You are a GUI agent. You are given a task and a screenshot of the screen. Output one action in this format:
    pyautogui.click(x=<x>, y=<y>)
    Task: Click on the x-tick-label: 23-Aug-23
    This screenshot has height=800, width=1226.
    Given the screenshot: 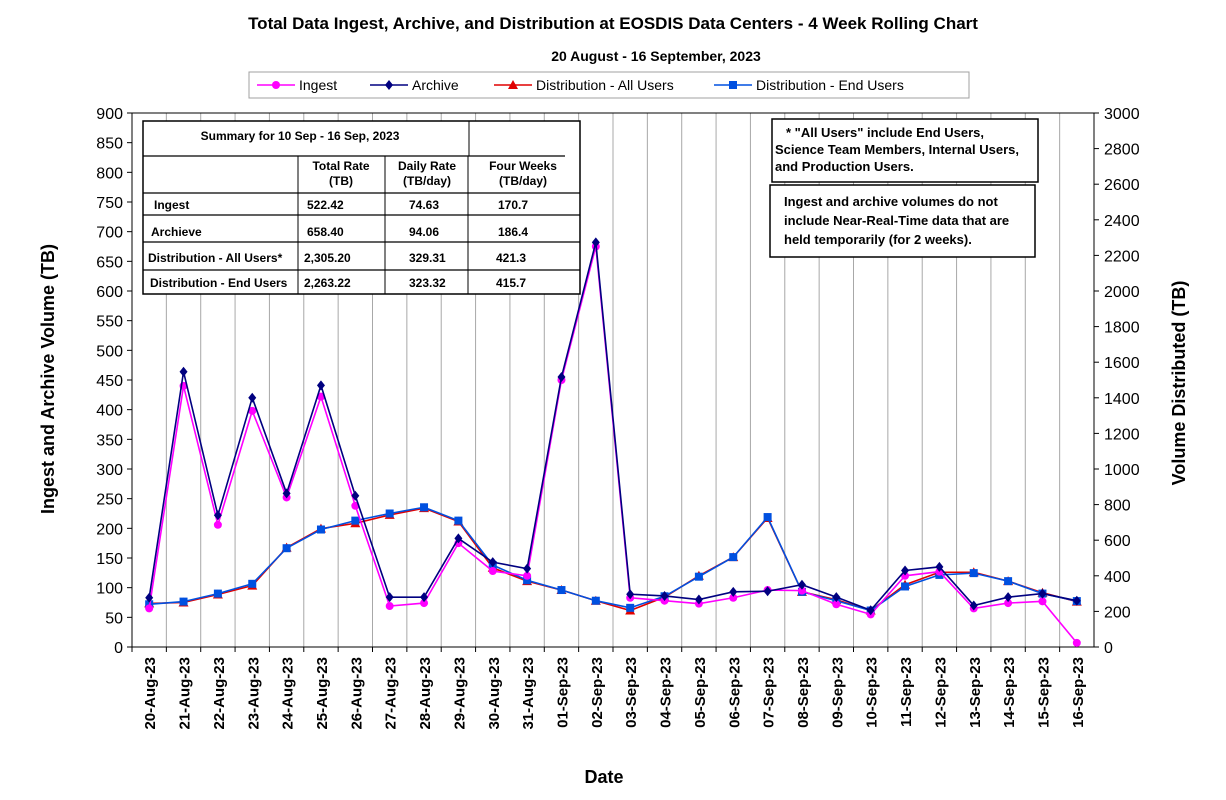 What is the action you would take?
    pyautogui.click(x=253, y=693)
    